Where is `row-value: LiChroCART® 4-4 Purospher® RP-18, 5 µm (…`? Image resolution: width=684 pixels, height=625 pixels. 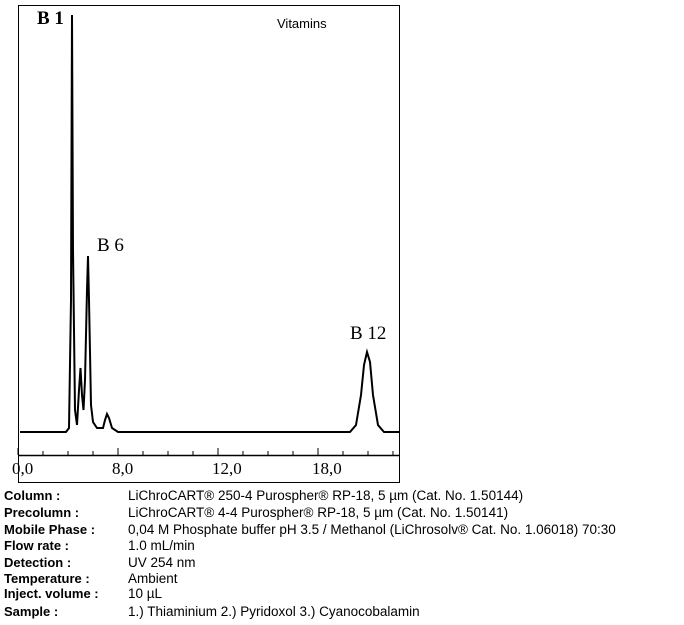 row-value: LiChroCART® 4-4 Purospher® RP-18, 5 µm (… is located at coordinates (318, 512).